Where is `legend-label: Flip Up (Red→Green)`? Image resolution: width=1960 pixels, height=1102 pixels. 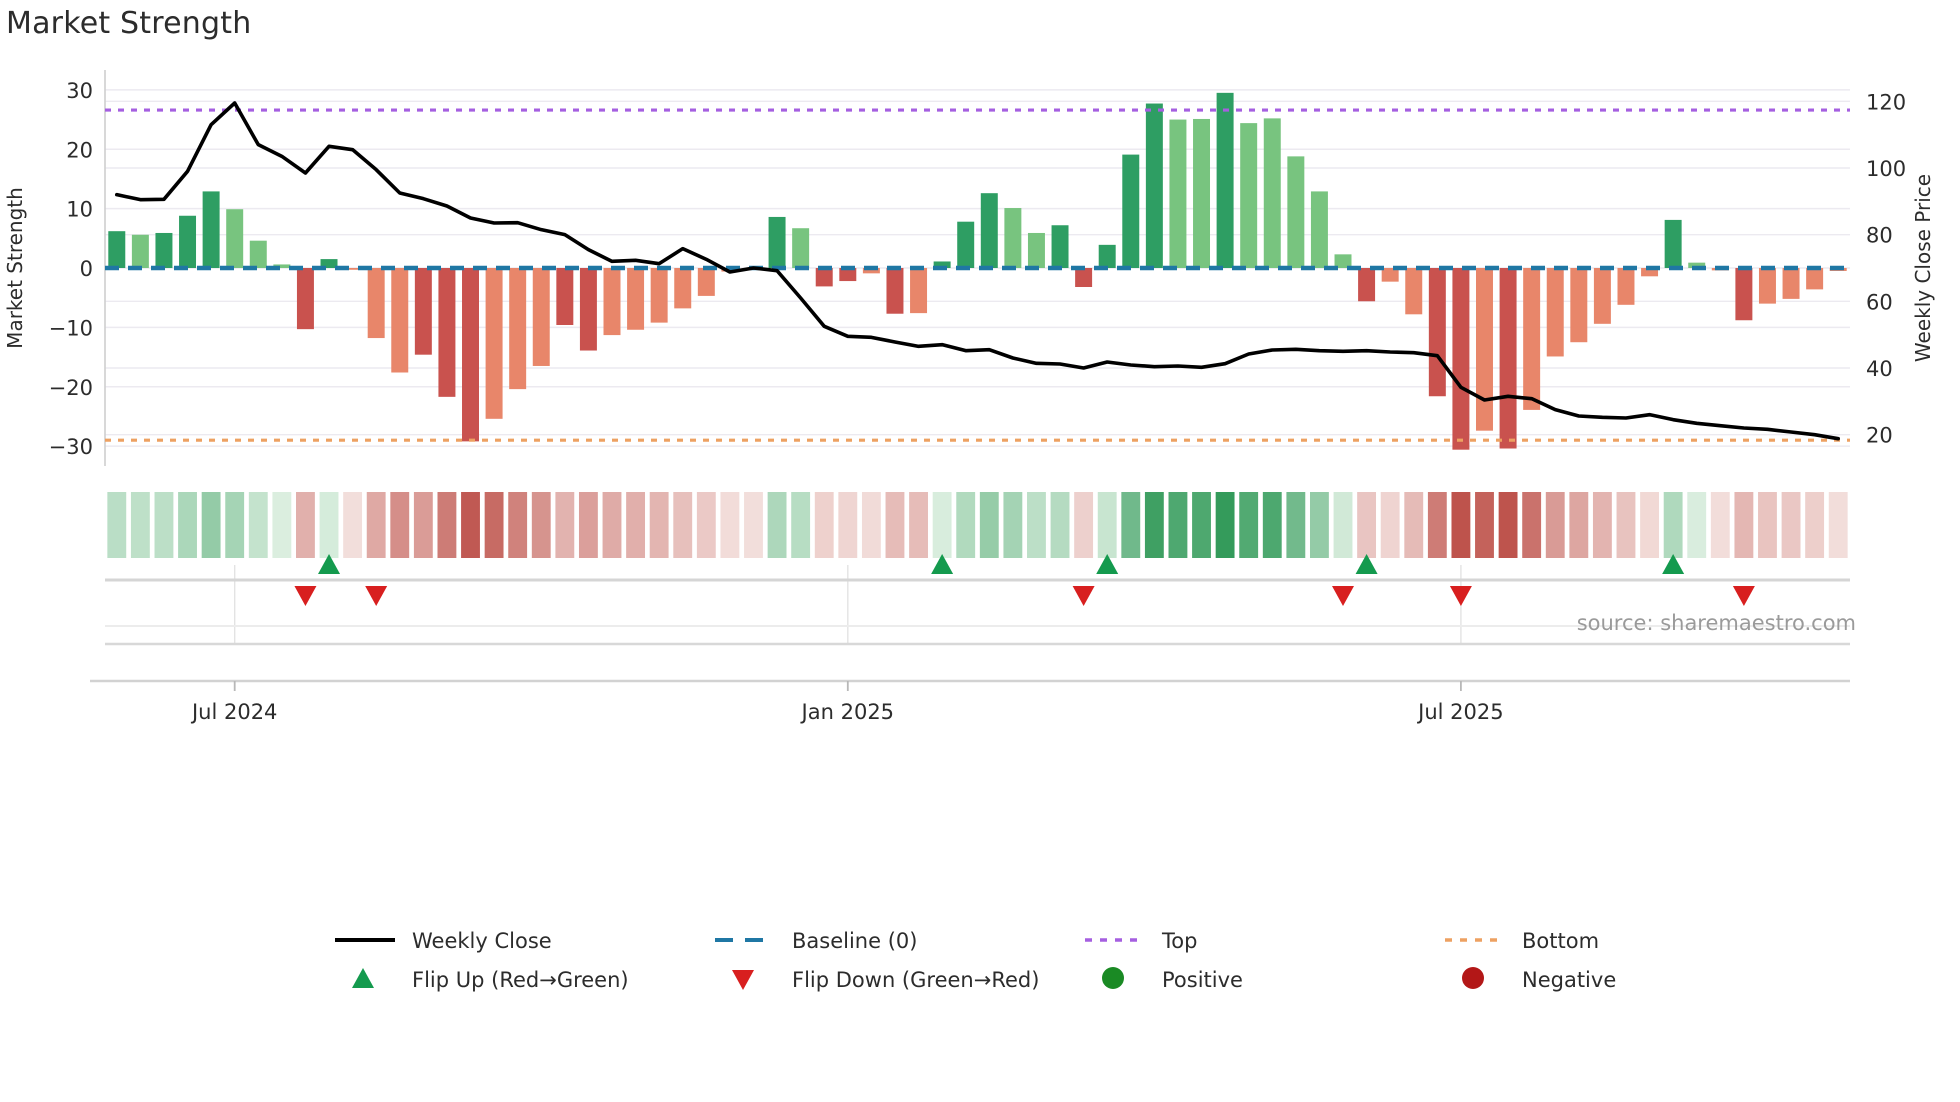 legend-label: Flip Up (Red→Green) is located at coordinates (520, 980).